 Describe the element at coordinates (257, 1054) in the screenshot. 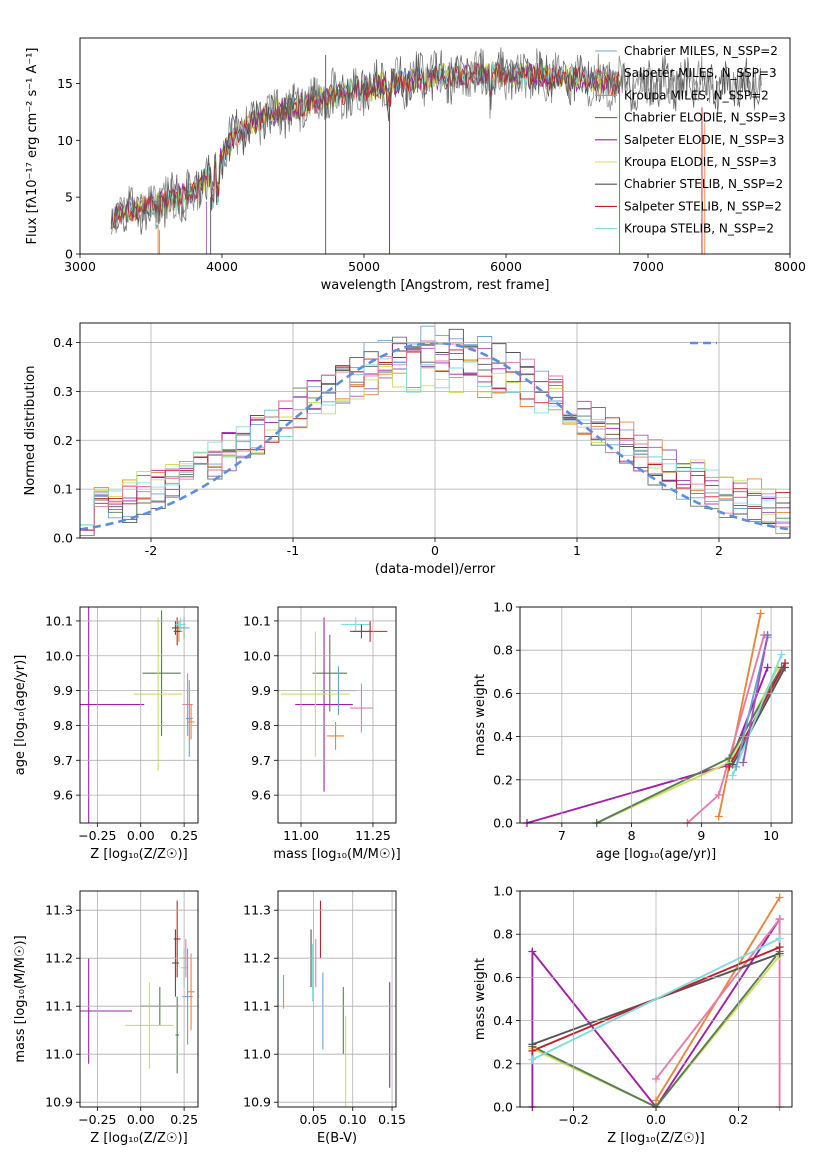

I see `tick-label-y: 11.0` at that location.